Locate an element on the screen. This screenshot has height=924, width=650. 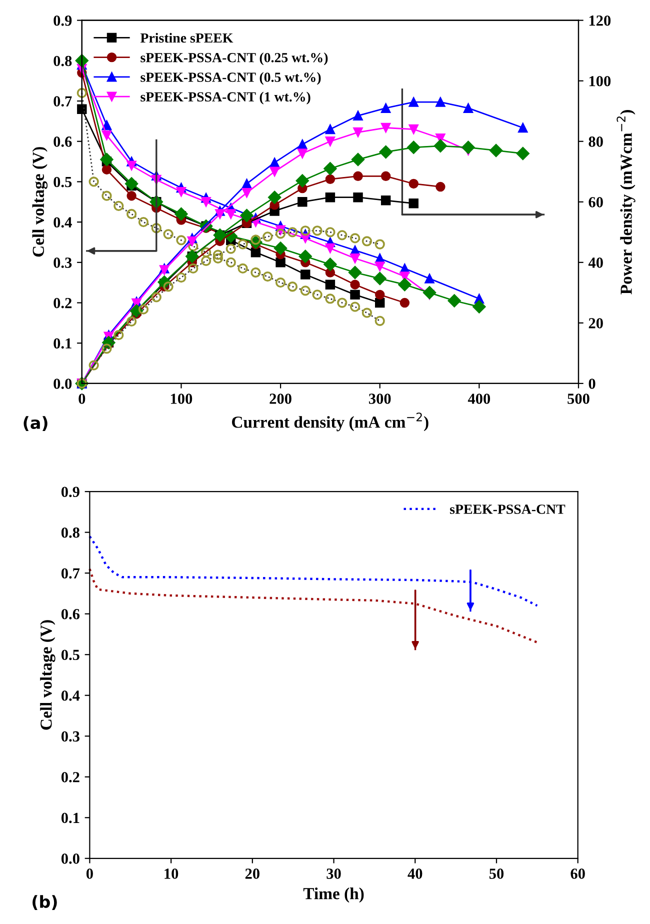
x-axis-title: Current density (mA cm$^{−2}$) is located at coordinates (330, 422).